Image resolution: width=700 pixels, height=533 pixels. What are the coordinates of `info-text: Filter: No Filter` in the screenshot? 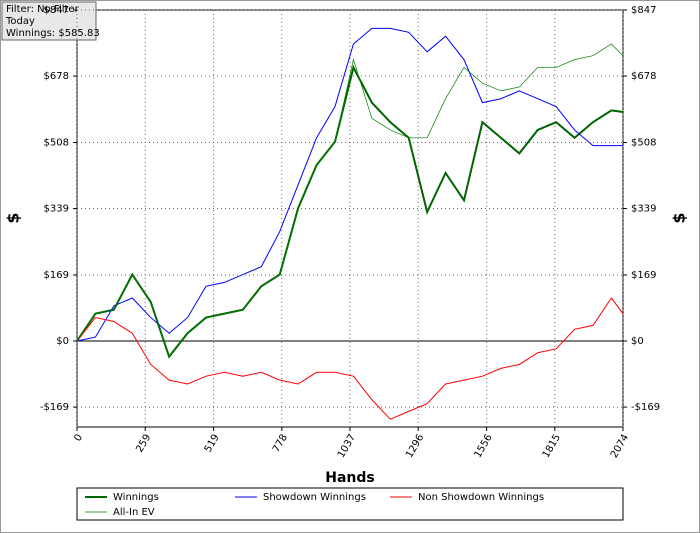 It's located at (43, 9).